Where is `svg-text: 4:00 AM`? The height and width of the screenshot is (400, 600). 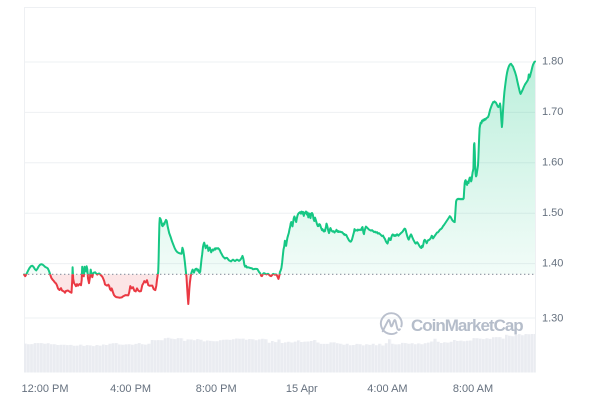 svg-text: 4:00 AM is located at coordinates (387, 389).